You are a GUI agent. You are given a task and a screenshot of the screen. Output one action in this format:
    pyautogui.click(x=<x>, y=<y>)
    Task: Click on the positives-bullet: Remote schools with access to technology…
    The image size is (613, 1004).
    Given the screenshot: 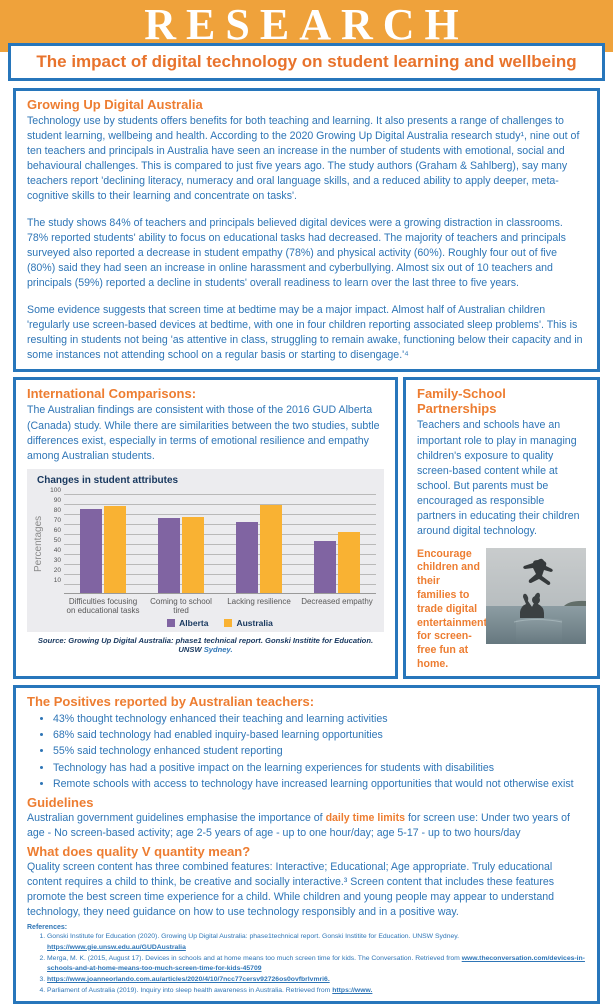 What is the action you would take?
    pyautogui.click(x=319, y=784)
    